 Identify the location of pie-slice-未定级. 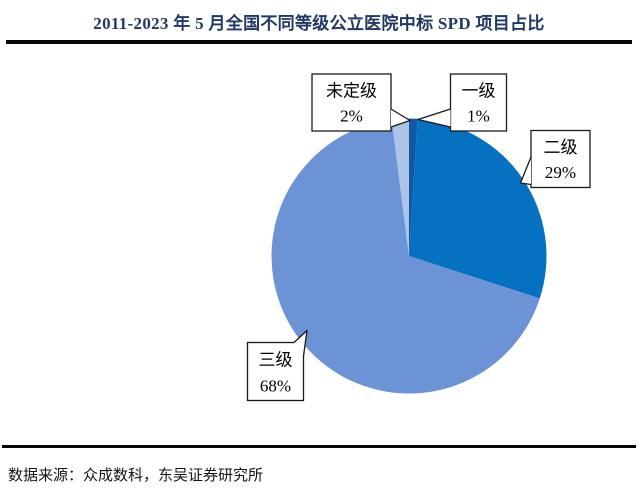
(400, 187).